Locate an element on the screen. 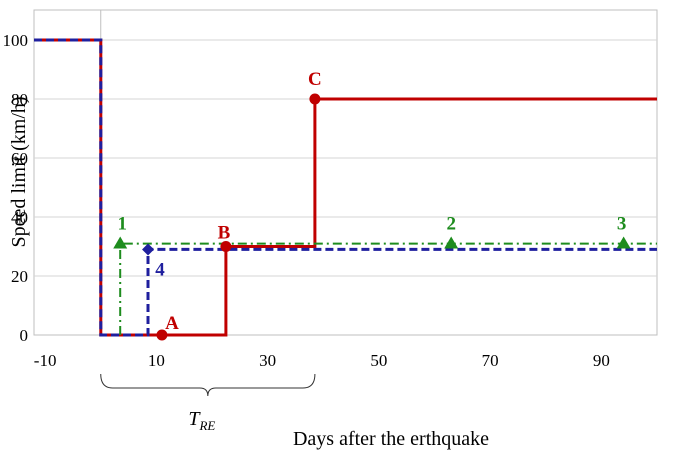 The width and height of the screenshot is (681, 452). point-marker-B is located at coordinates (226, 246).